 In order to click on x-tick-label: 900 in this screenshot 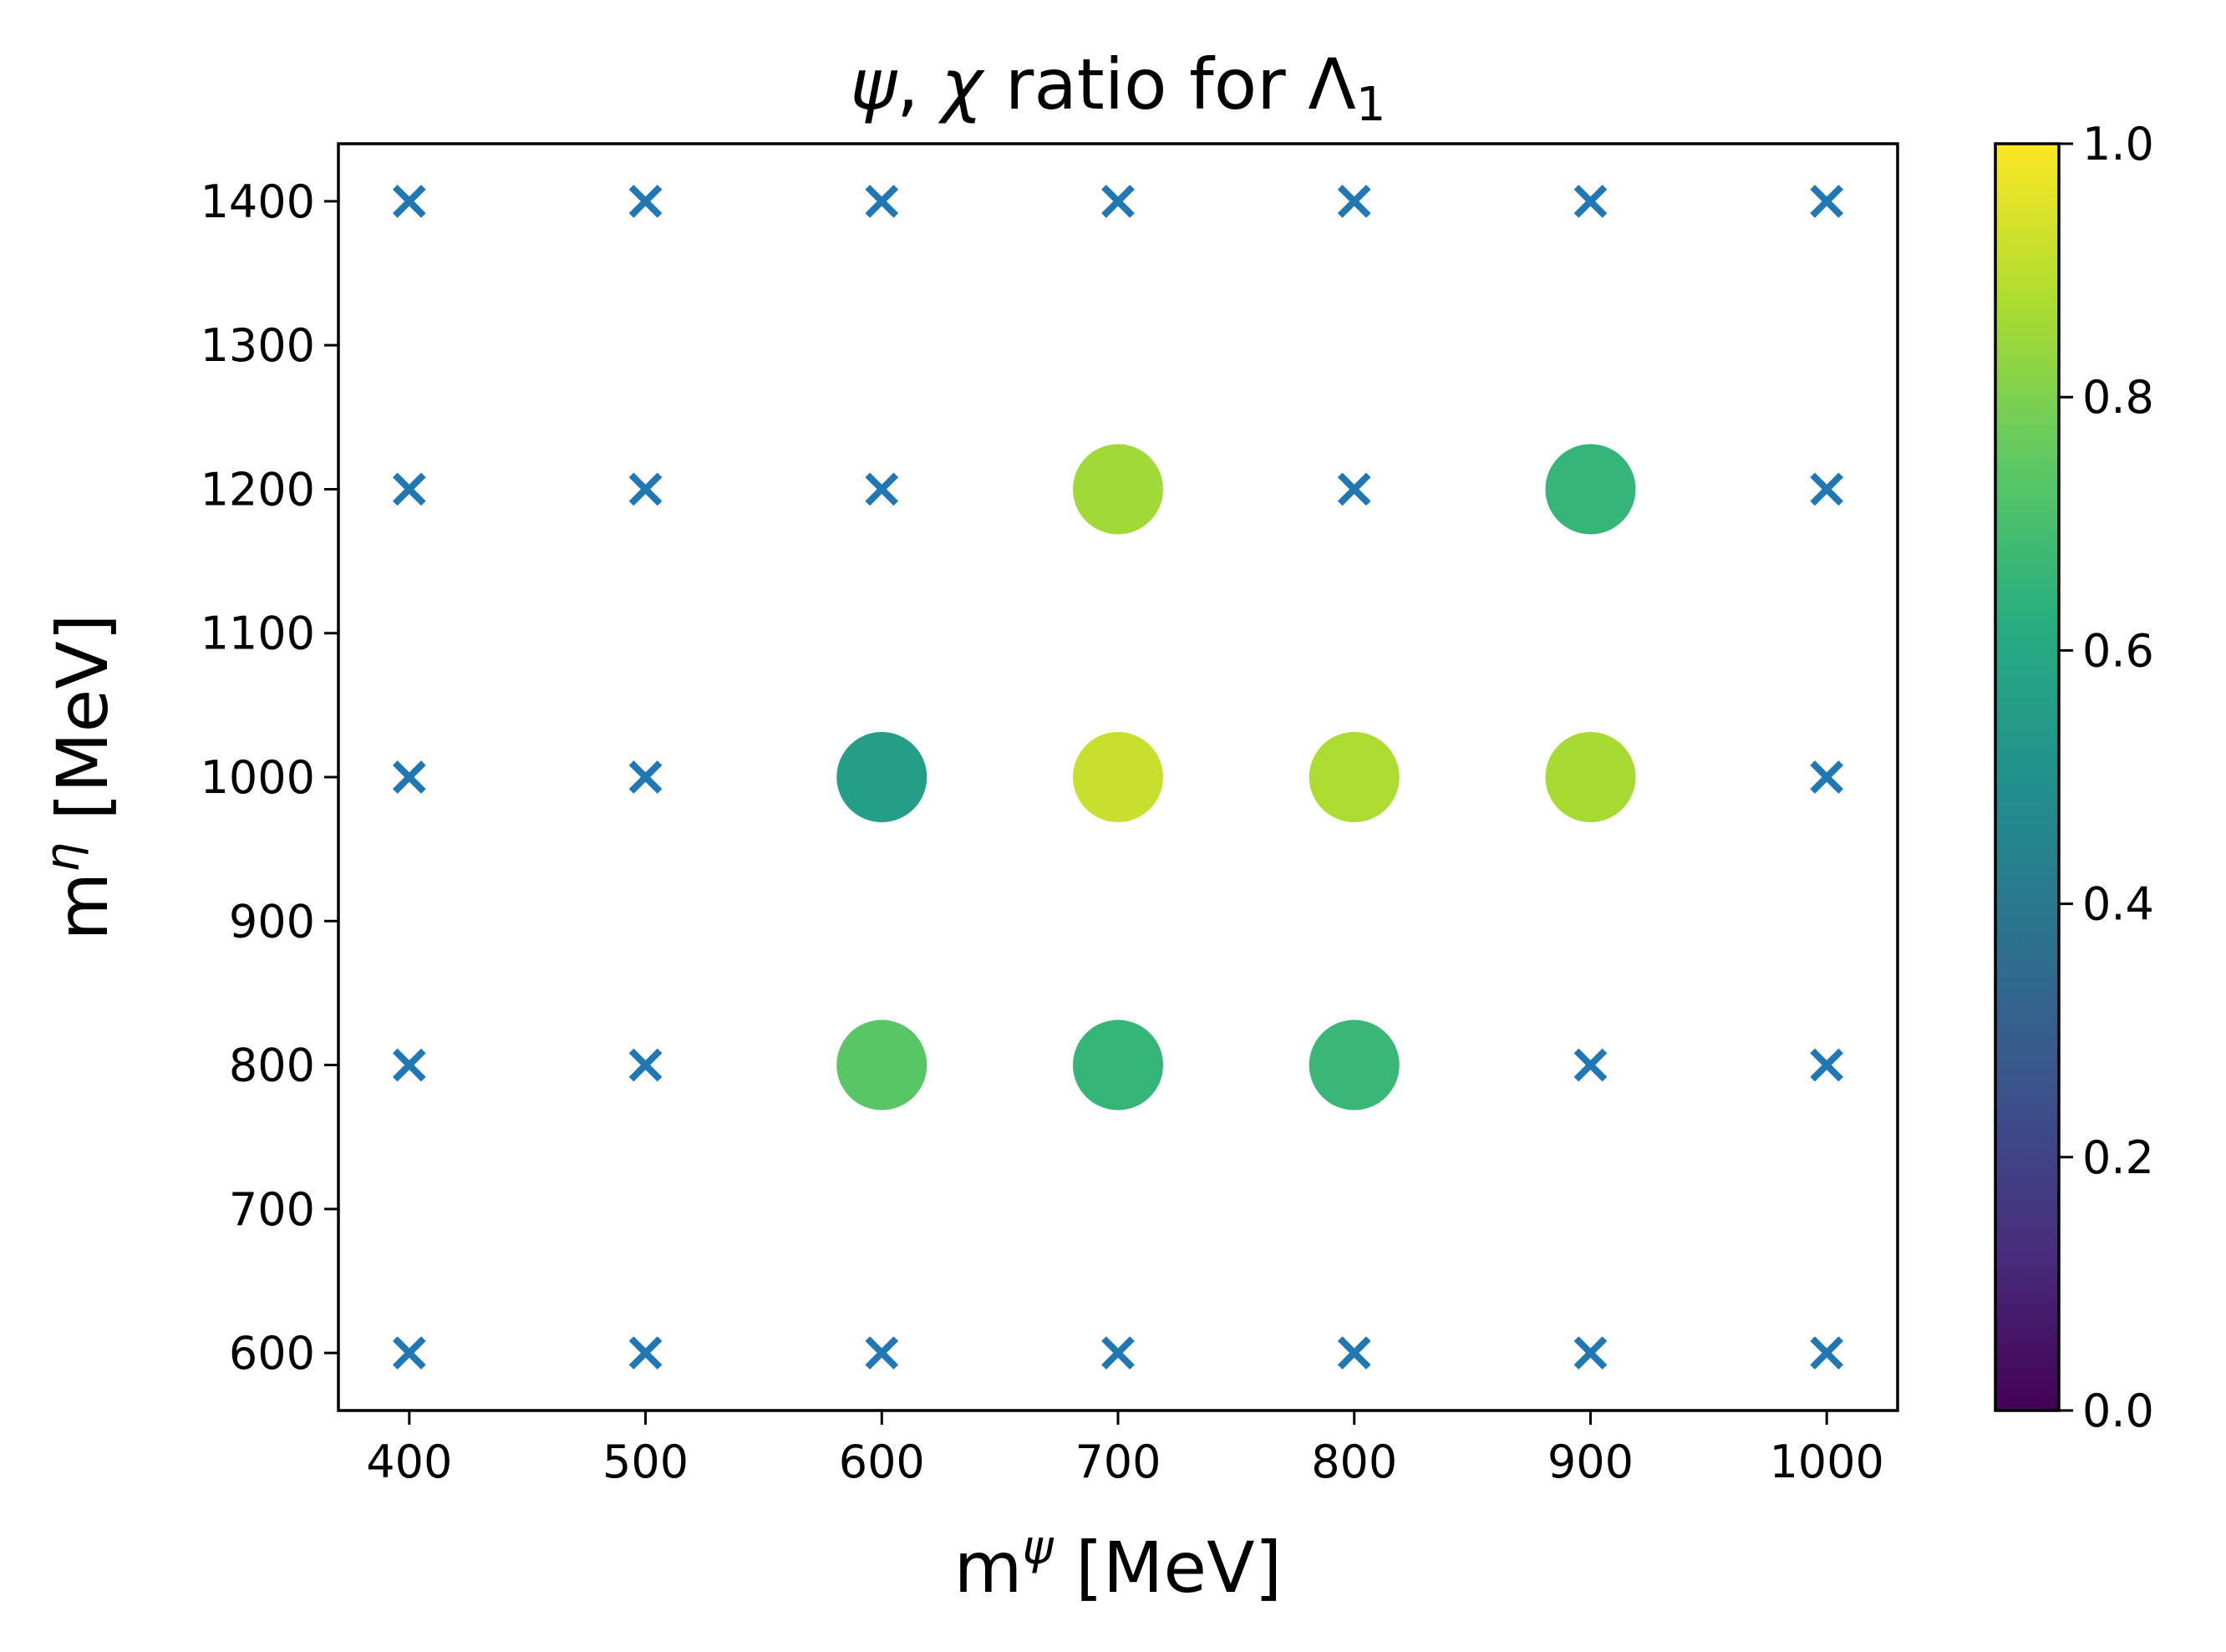, I will do `click(1591, 1462)`.